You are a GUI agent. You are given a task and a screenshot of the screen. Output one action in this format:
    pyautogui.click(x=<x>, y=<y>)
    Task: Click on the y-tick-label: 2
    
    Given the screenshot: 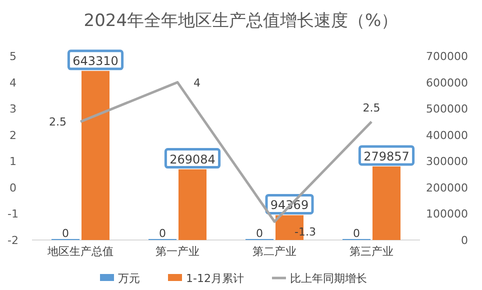 What is the action you would take?
    pyautogui.click(x=13, y=135)
    